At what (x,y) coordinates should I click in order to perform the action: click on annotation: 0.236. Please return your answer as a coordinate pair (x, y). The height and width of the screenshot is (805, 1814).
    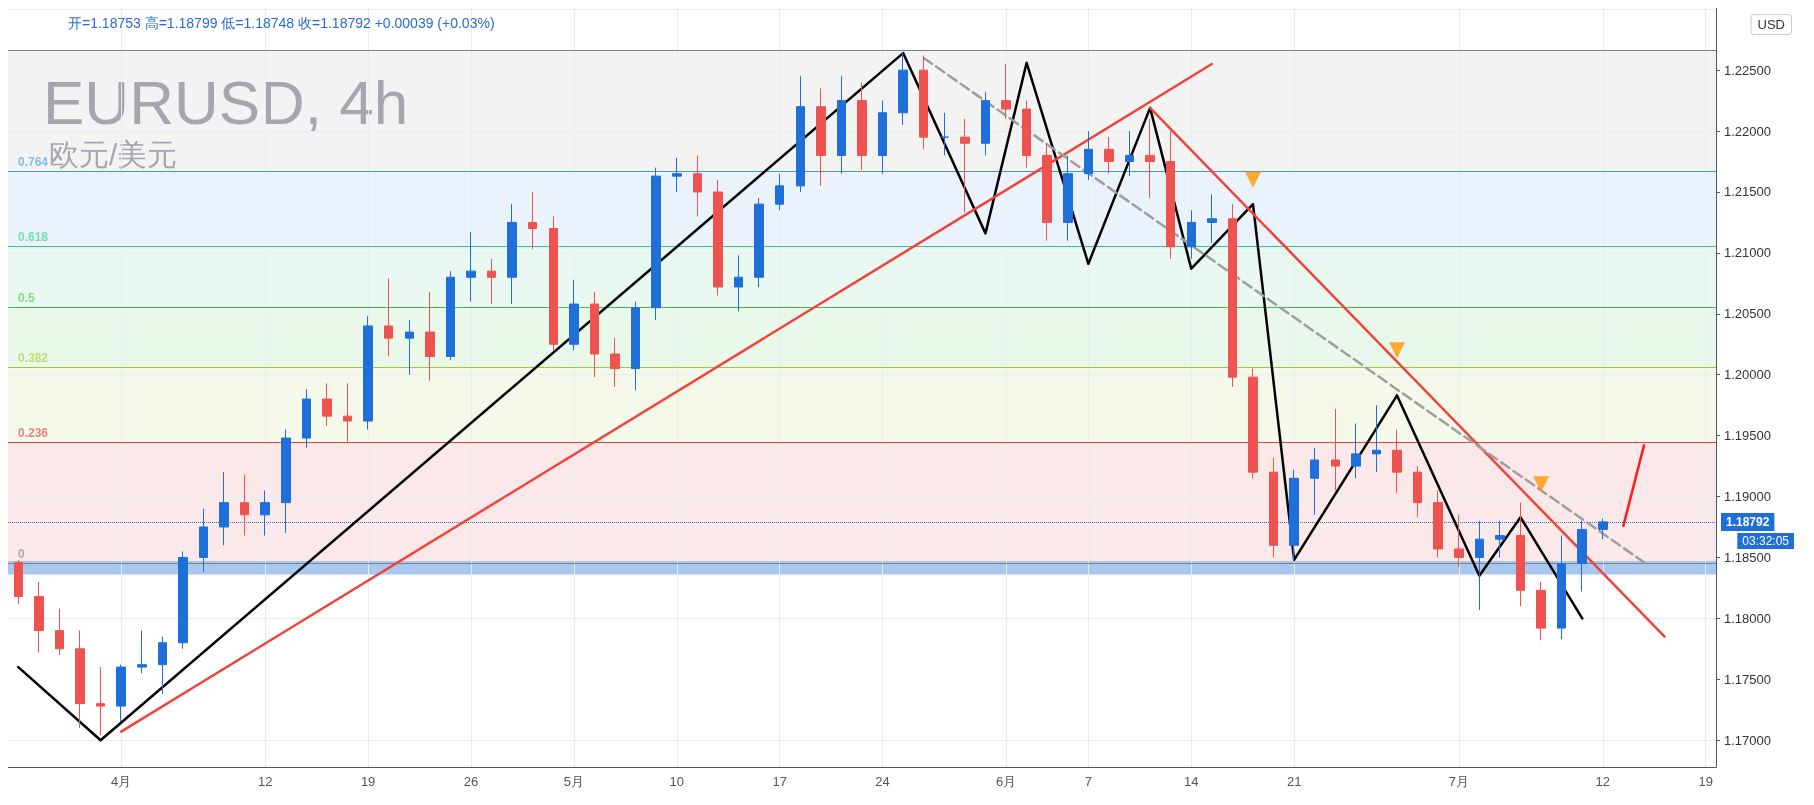
    Looking at the image, I should click on (33, 433).